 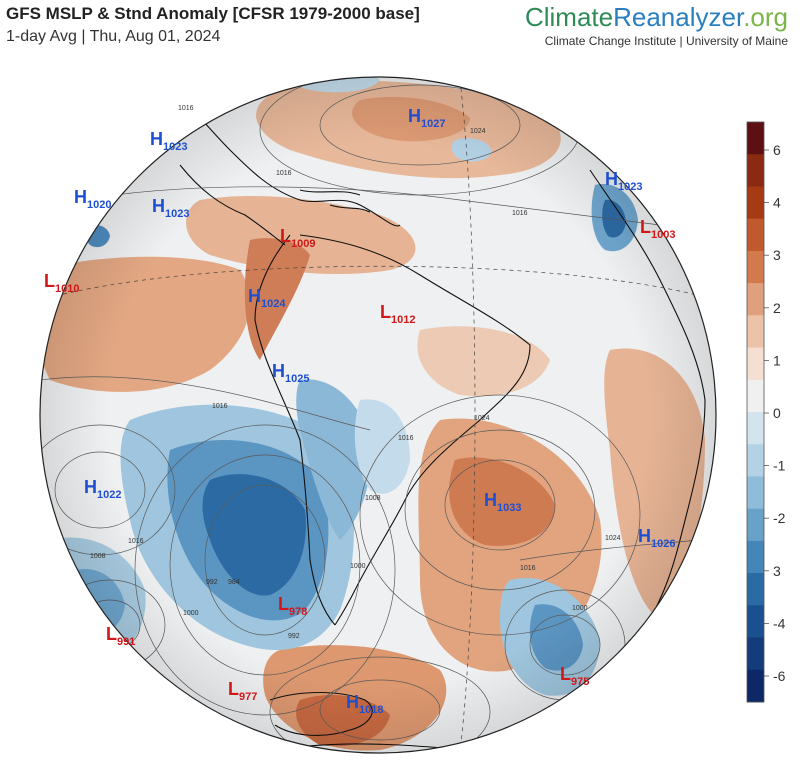 What do you see at coordinates (678, 17) in the screenshot?
I see `brand-name-reanalyzer: Reanalyzer` at bounding box center [678, 17].